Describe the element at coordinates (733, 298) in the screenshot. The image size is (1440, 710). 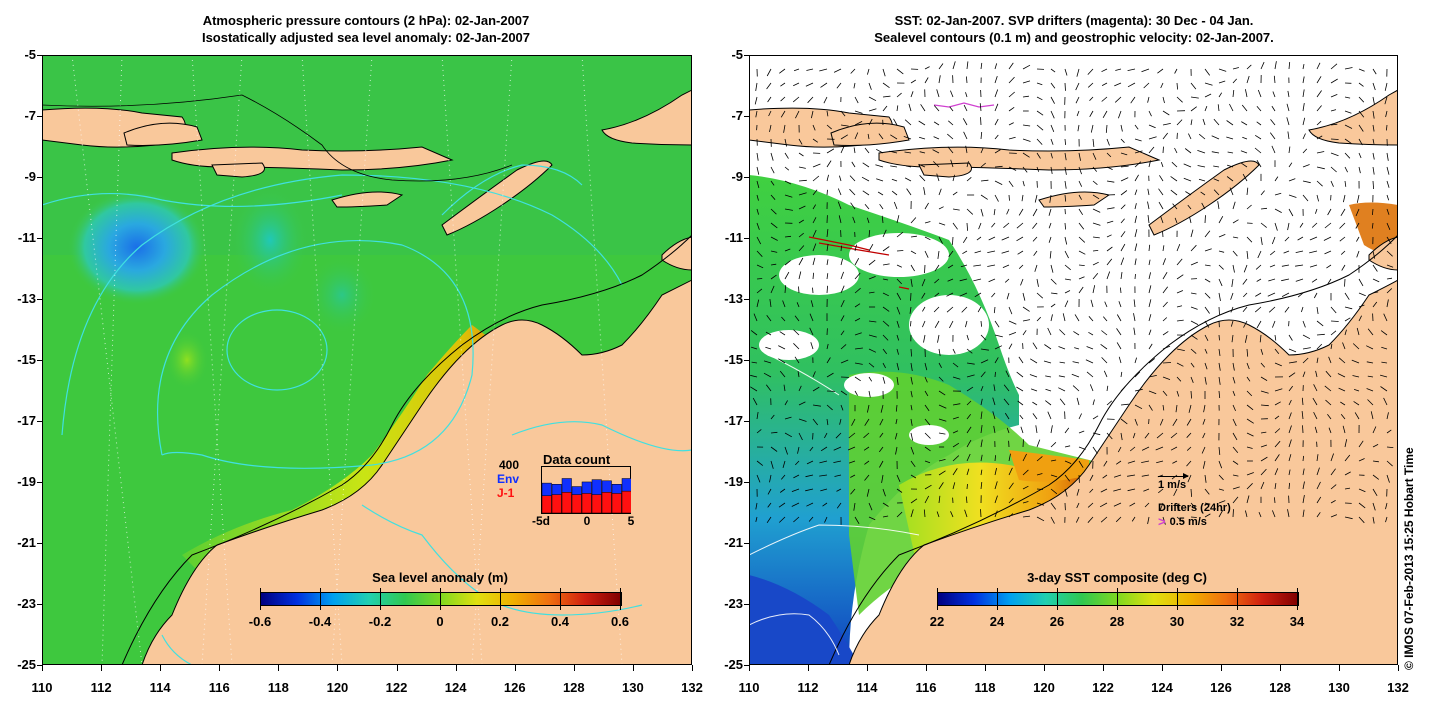
I see `lat-tick-label: -13` at that location.